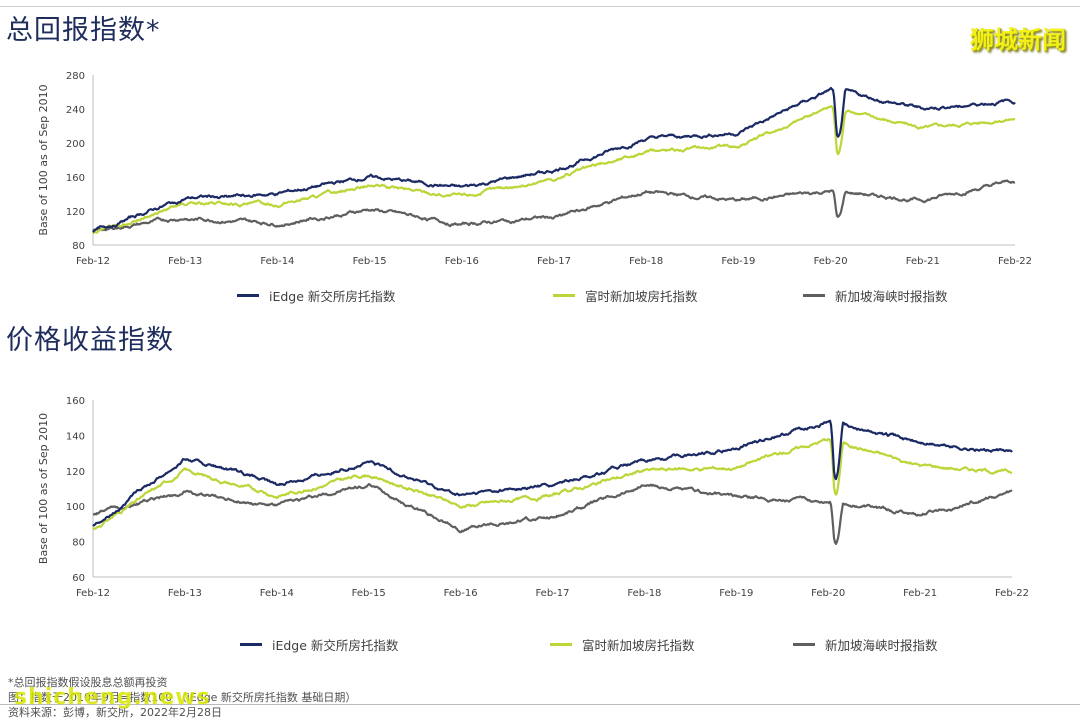 This screenshot has width=1080, height=720. Describe the element at coordinates (78, 578) in the screenshot. I see `y-tick-label: 60` at that location.